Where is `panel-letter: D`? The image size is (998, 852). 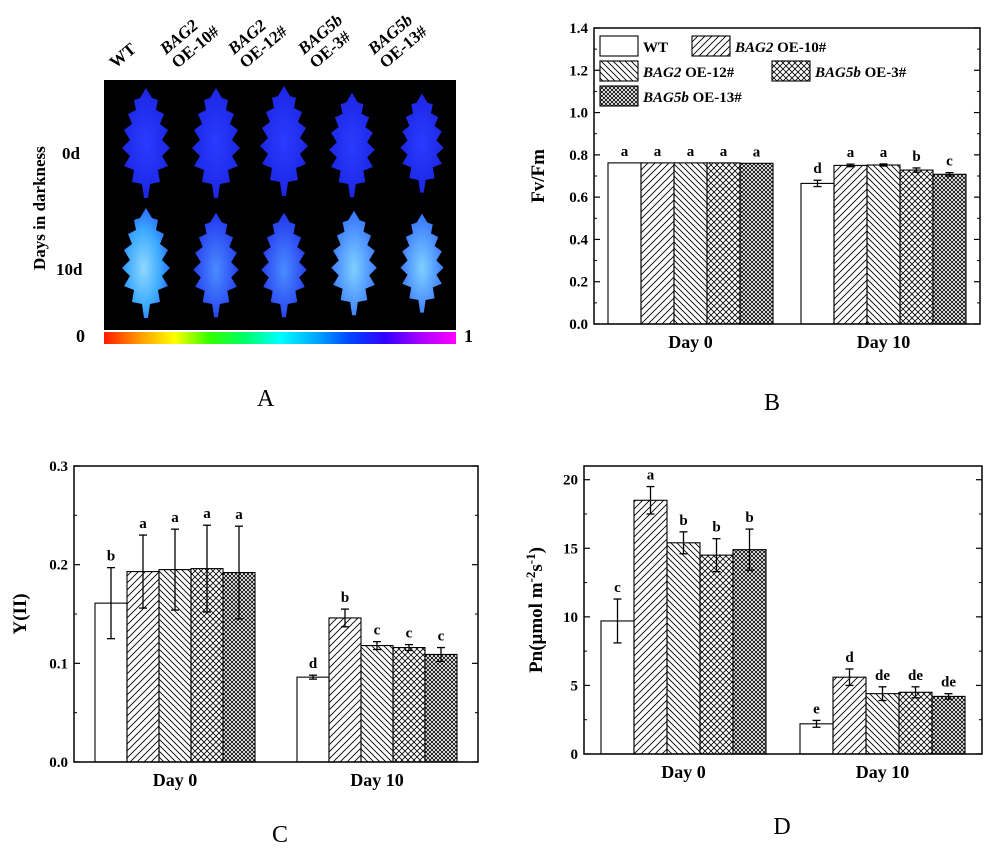
panel-letter: D is located at coordinates (781, 827).